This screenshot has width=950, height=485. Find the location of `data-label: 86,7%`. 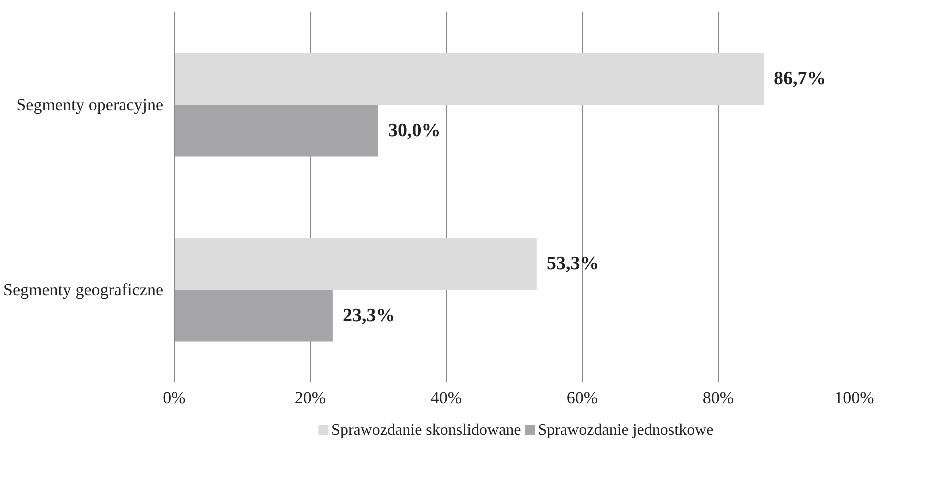

data-label: 86,7% is located at coordinates (800, 79).